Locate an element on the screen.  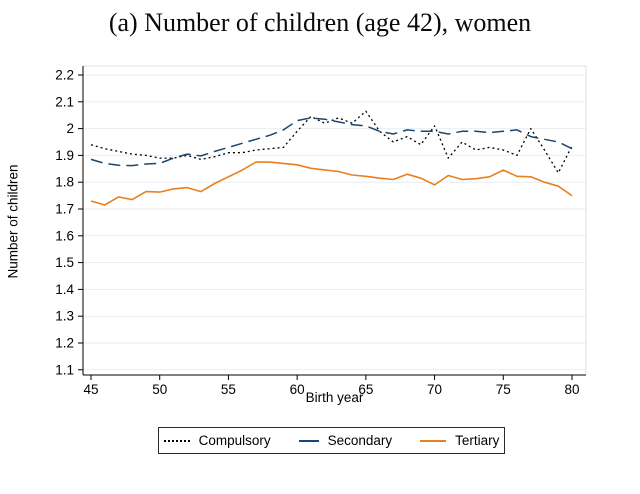
y-tick-label: 1.5 is located at coordinates (64, 262).